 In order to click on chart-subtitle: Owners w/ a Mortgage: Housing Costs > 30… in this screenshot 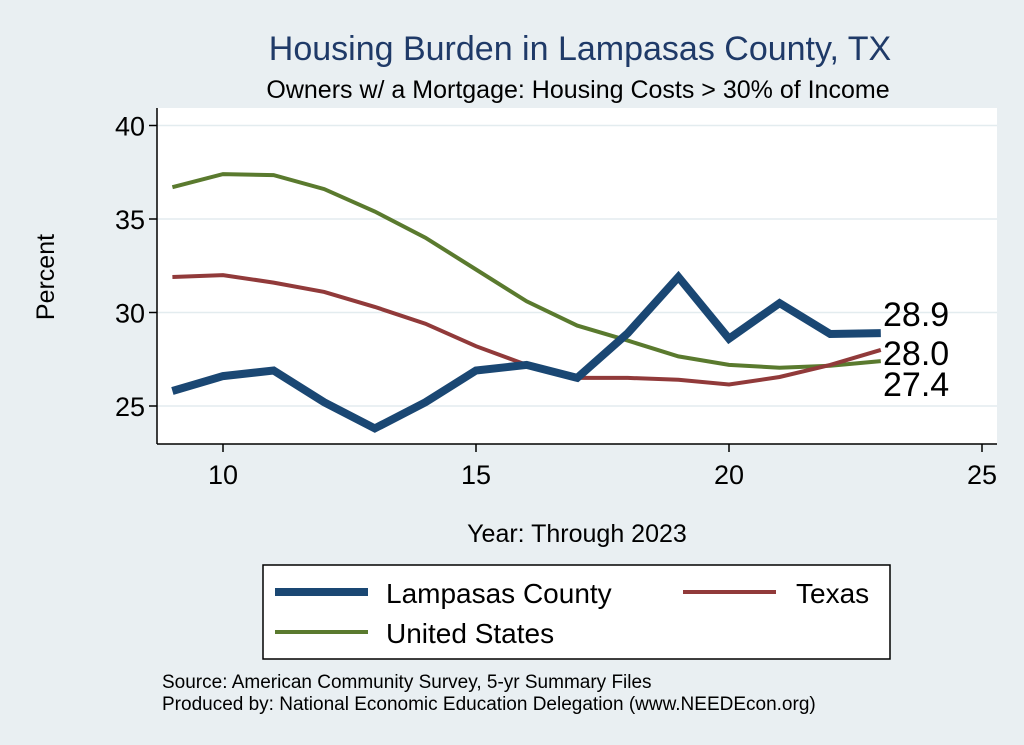, I will do `click(577, 90)`.